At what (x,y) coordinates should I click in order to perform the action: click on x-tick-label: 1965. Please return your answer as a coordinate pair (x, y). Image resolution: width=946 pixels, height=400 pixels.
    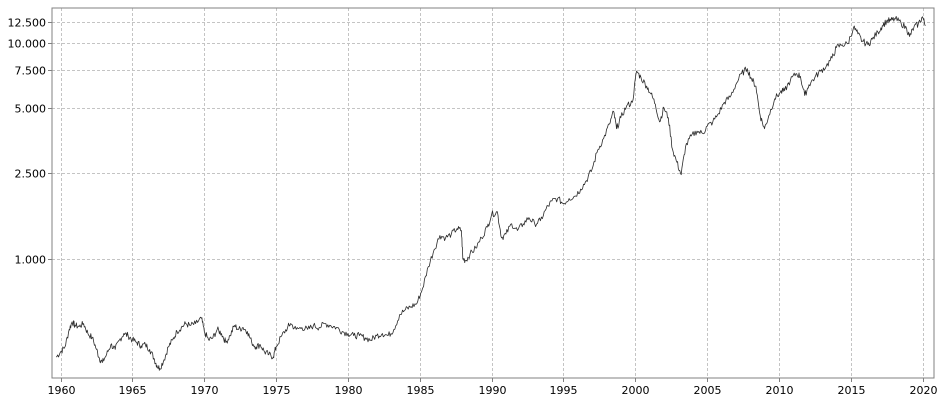
    Looking at the image, I should click on (133, 390).